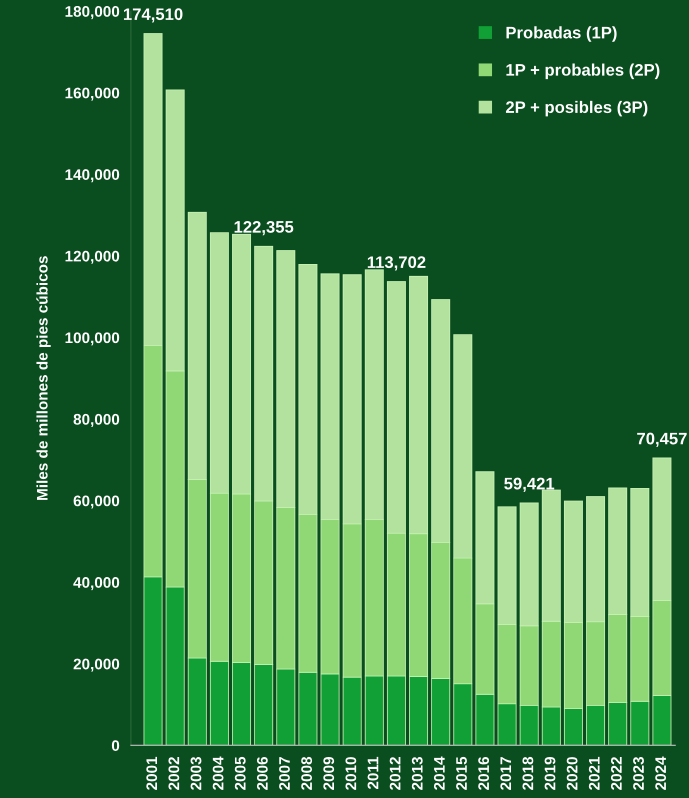 The width and height of the screenshot is (689, 798). I want to click on y-tick-label: 80,000, so click(97, 420).